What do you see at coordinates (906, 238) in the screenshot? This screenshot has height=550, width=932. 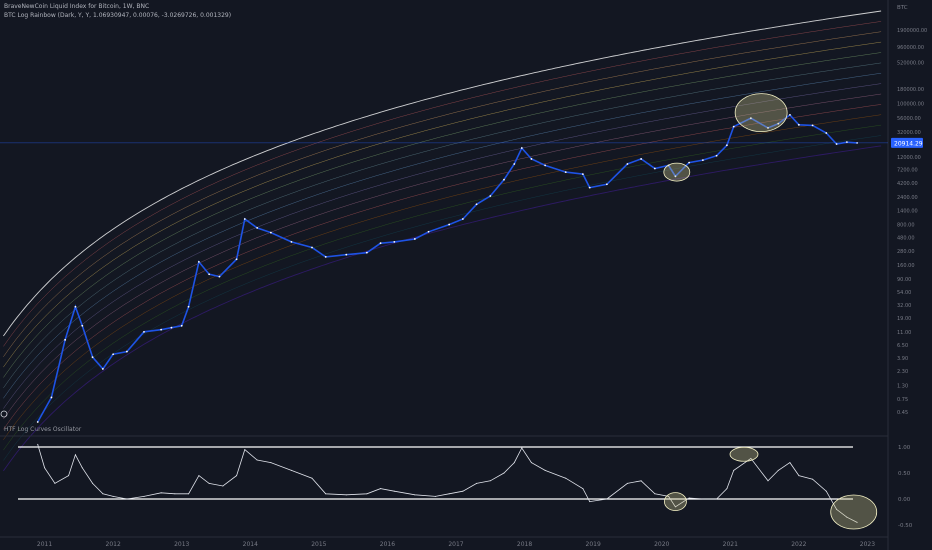 I see `price-tick-label: 480.00` at bounding box center [906, 238].